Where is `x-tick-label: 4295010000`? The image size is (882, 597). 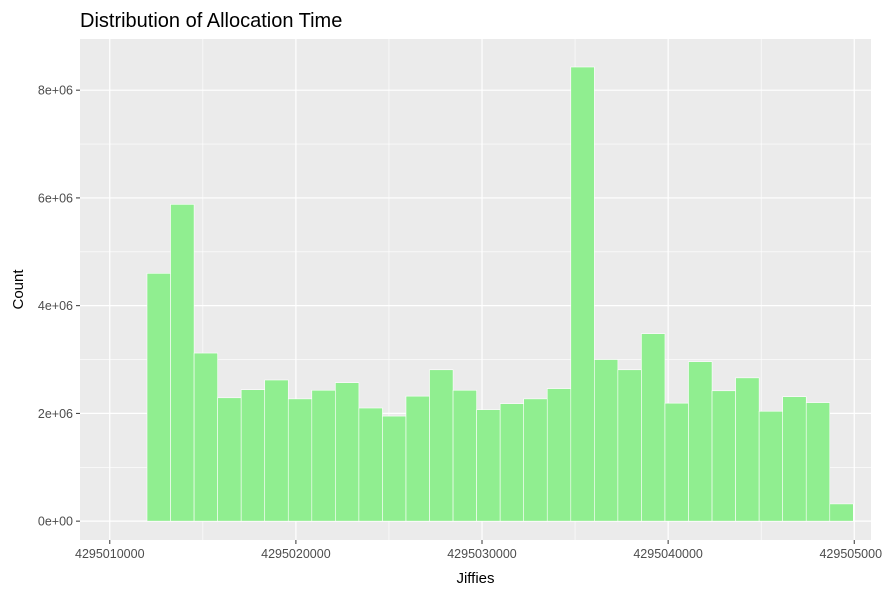 x-tick-label: 4295010000 is located at coordinates (110, 554).